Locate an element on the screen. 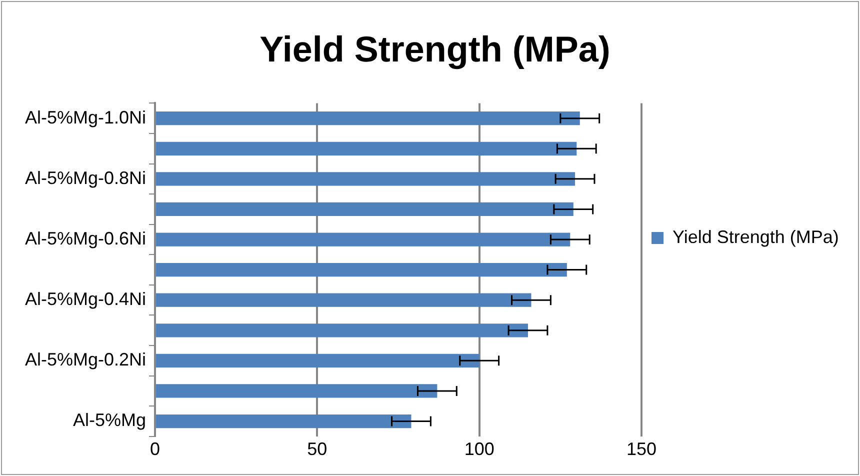  y-tick-label: Al-5%Mg-0.6Ni is located at coordinates (85, 238).